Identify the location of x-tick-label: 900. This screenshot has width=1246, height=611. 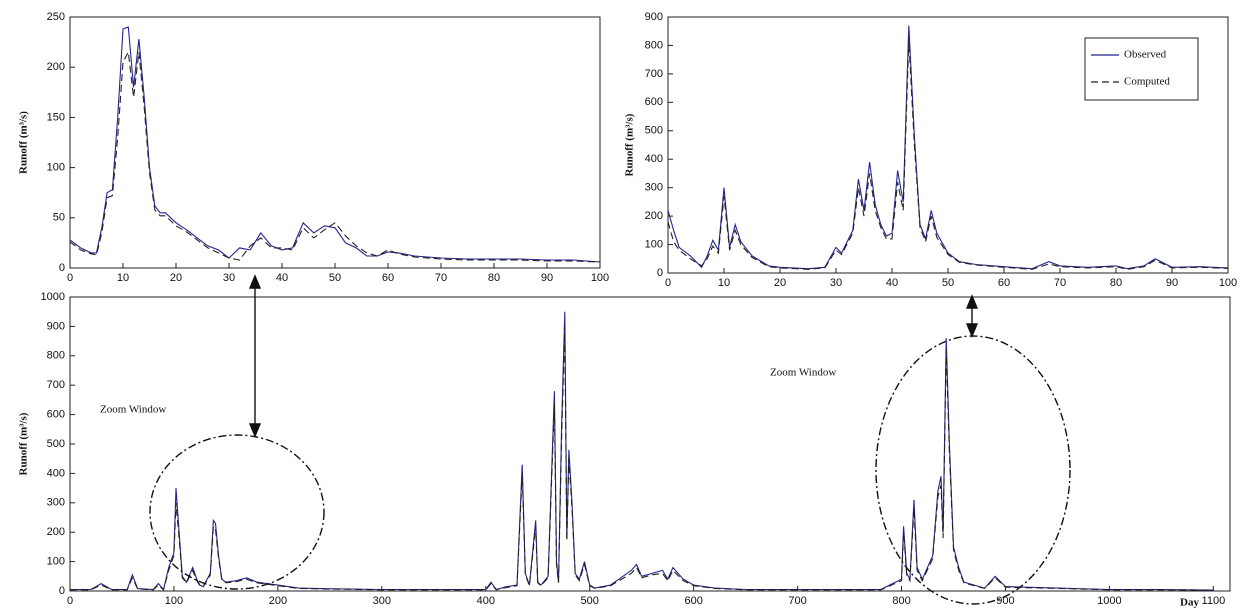
(1005, 601).